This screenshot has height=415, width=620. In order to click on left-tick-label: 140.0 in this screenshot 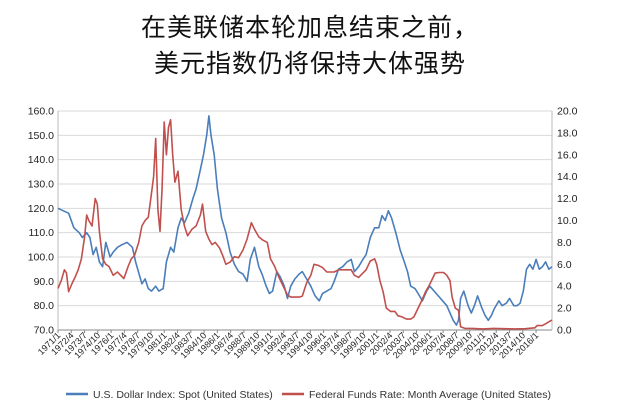, I will do `click(41, 160)`.